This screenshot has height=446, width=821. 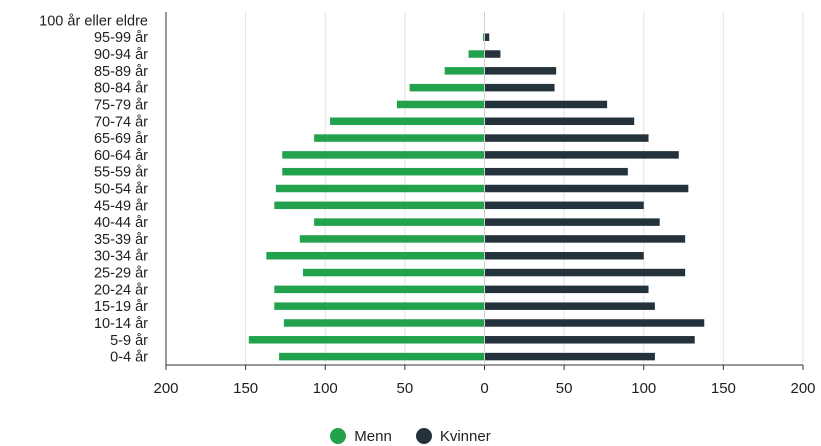 What do you see at coordinates (121, 240) in the screenshot?
I see `category-label-7: 35-39 år` at bounding box center [121, 240].